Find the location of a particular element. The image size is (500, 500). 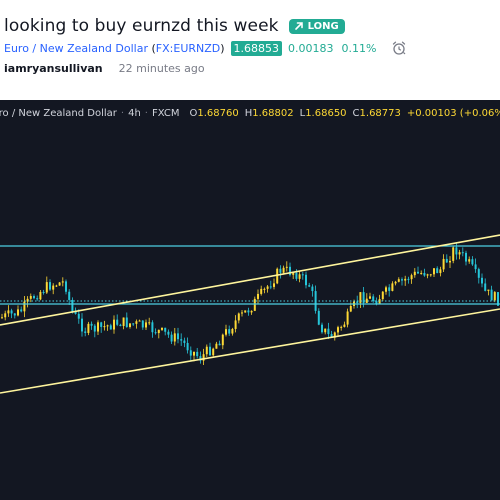

legend-open: 1.68760 is located at coordinates (218, 113).